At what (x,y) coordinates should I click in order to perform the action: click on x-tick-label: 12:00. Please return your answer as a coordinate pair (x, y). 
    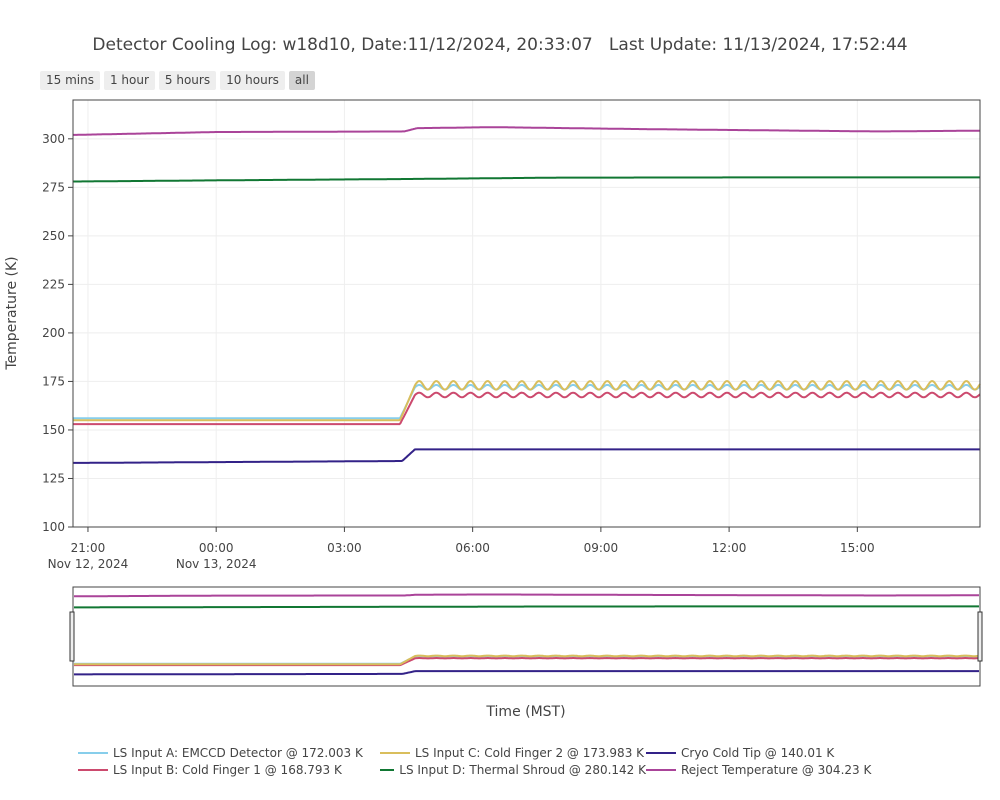
    Looking at the image, I should click on (729, 548).